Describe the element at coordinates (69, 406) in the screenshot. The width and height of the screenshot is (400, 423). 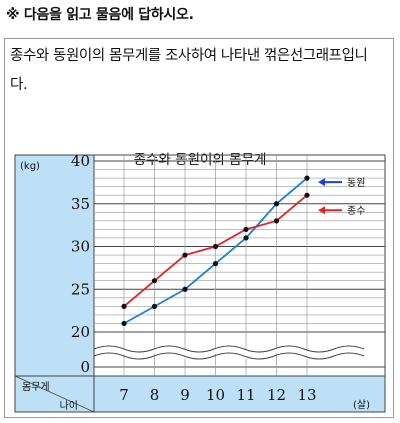
I see `header-bottom-label: 나이` at that location.